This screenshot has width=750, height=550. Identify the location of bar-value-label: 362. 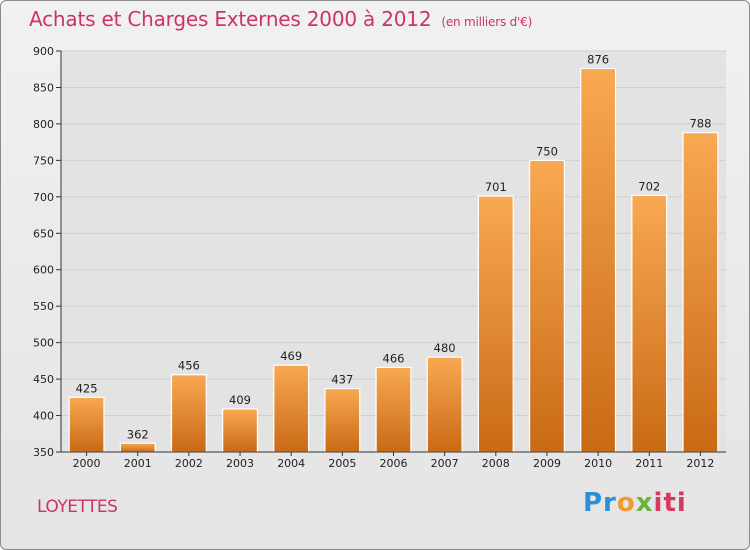
(138, 434).